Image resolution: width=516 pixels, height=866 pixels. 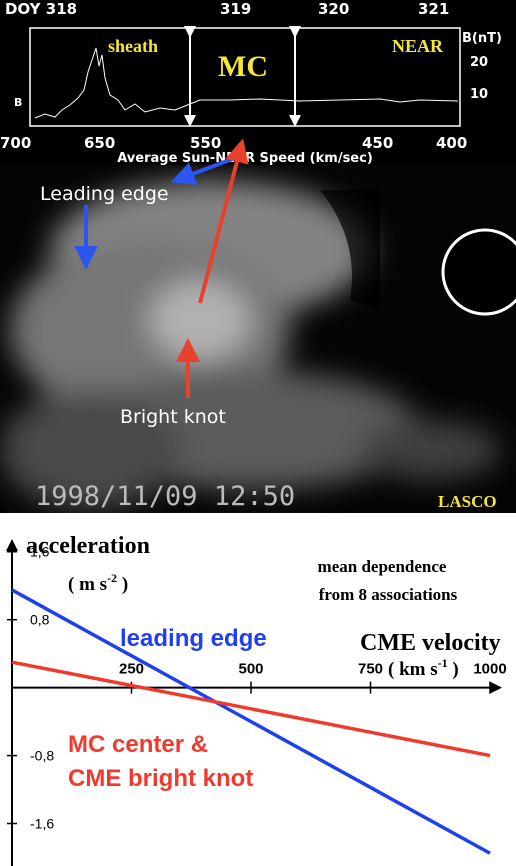 I want to click on x-axis-arrow, so click(x=496, y=687).